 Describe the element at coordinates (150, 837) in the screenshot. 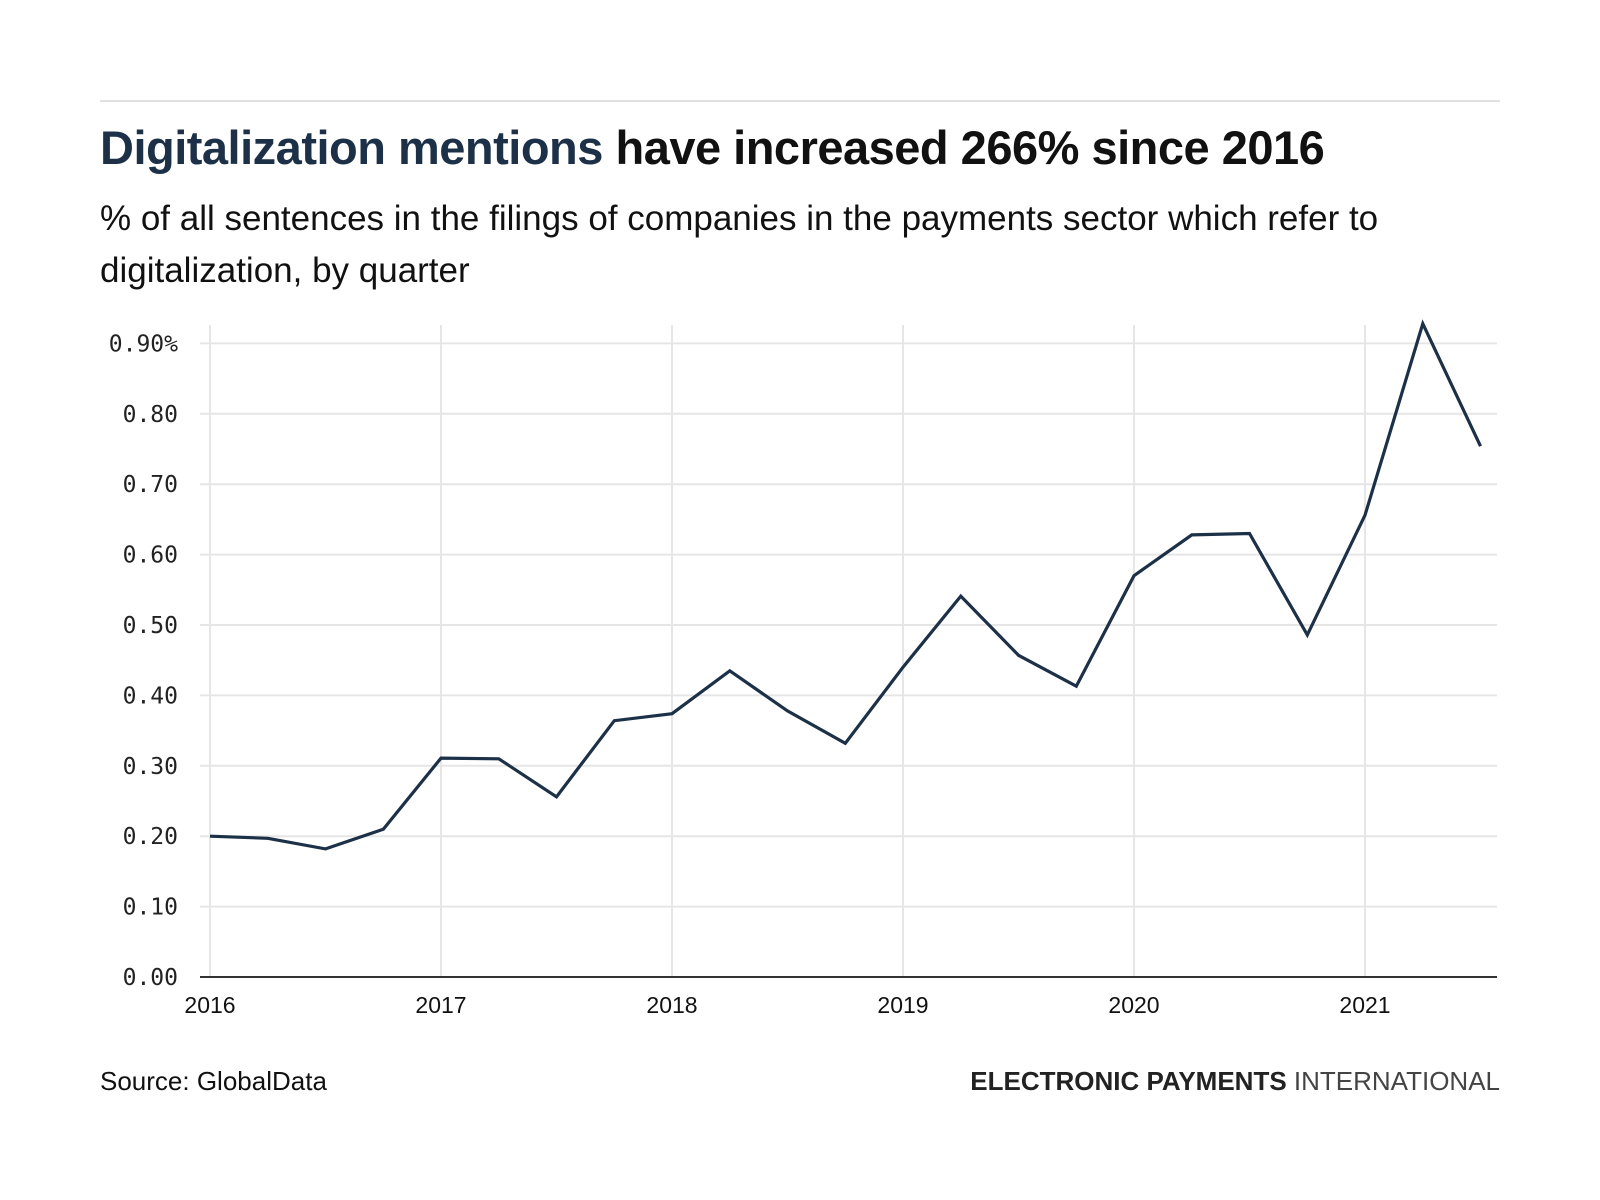

I see `y-tick-label: 0.20` at that location.